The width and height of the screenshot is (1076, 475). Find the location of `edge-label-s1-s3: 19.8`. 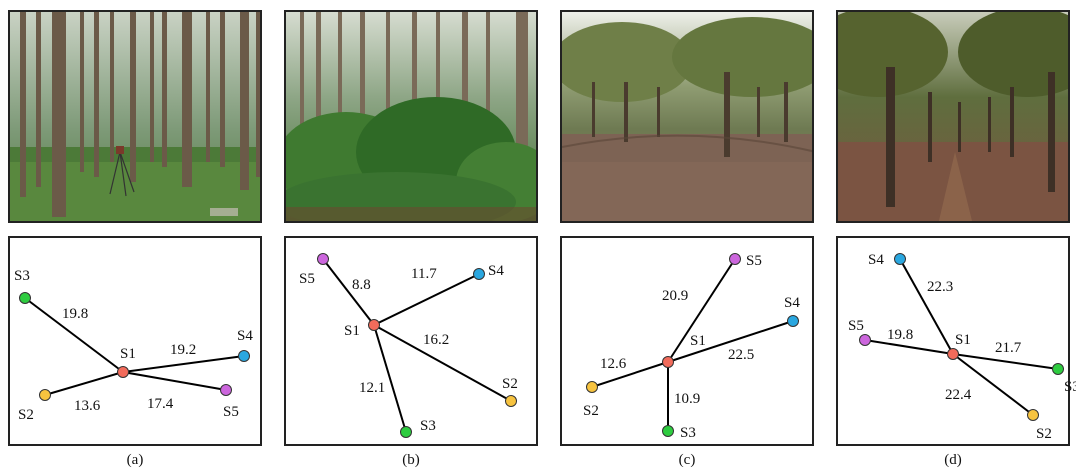

edge-label-s1-s3: 19.8 is located at coordinates (75, 314).